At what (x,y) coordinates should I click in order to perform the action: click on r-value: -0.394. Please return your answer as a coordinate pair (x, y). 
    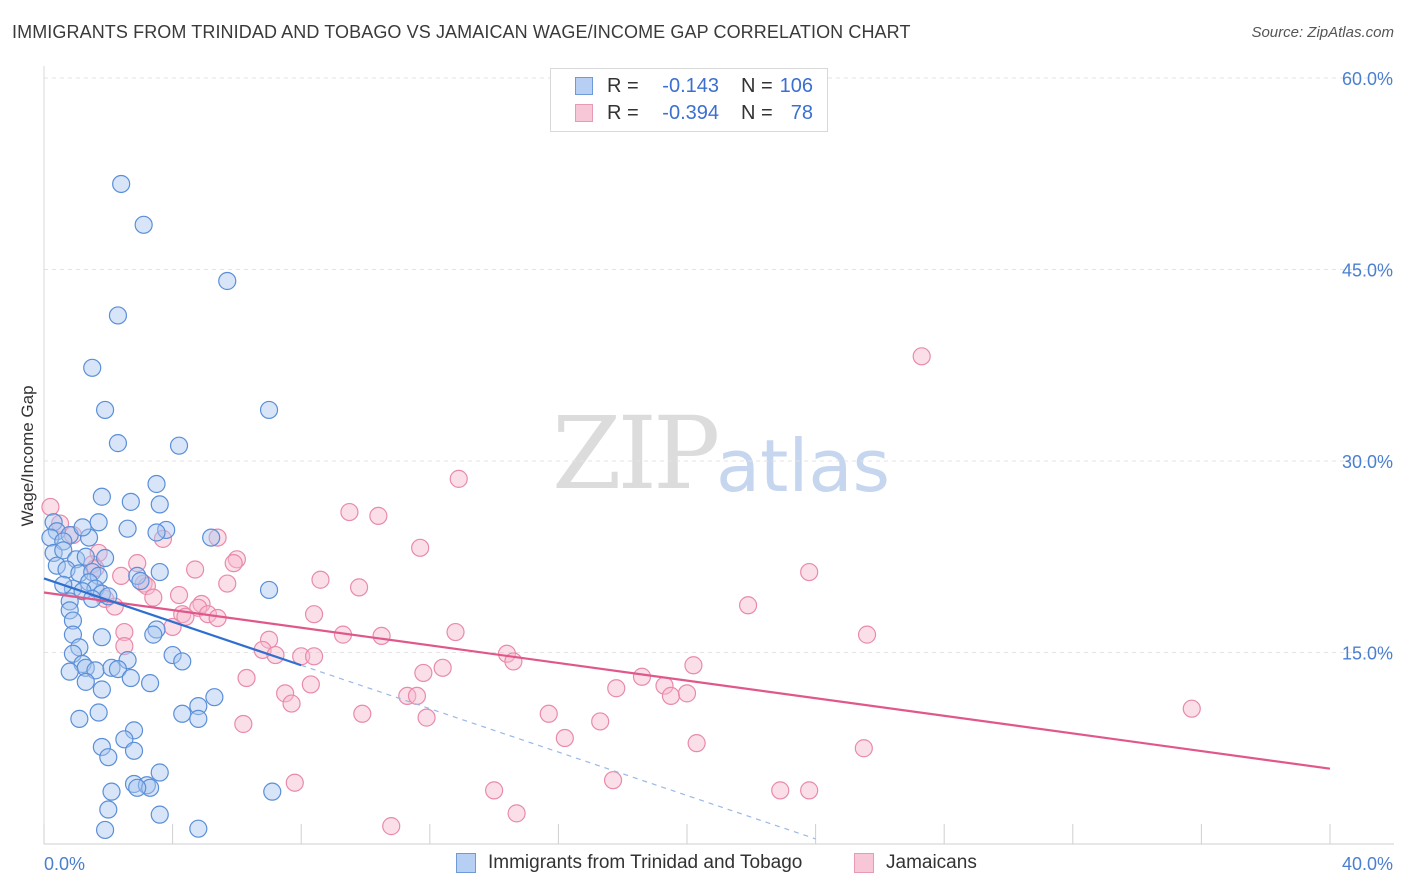
    Looking at the image, I should click on (690, 112).